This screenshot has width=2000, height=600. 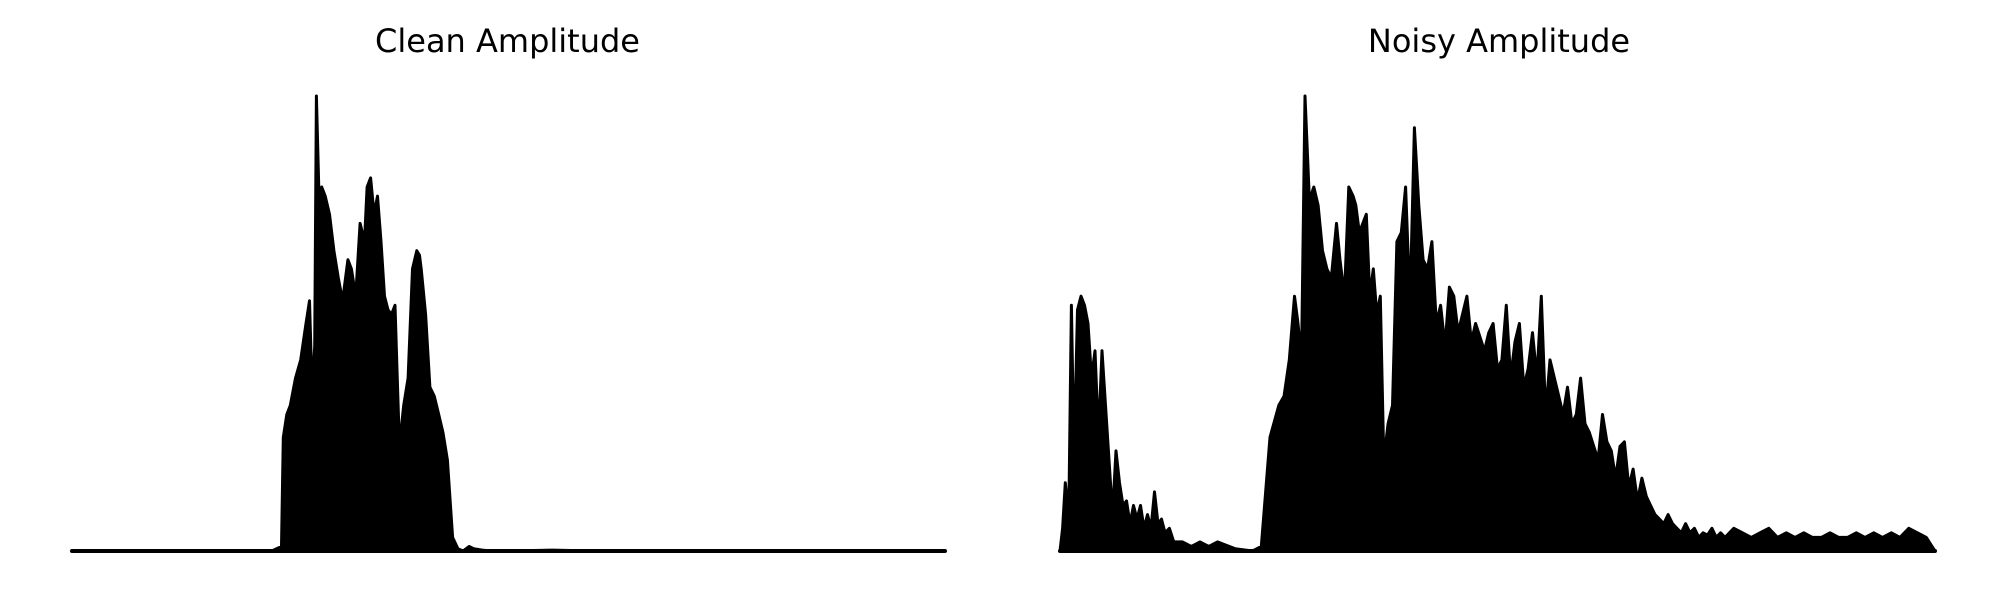 I want to click on chart-title: Noisy Amplitude, so click(x=1499, y=41).